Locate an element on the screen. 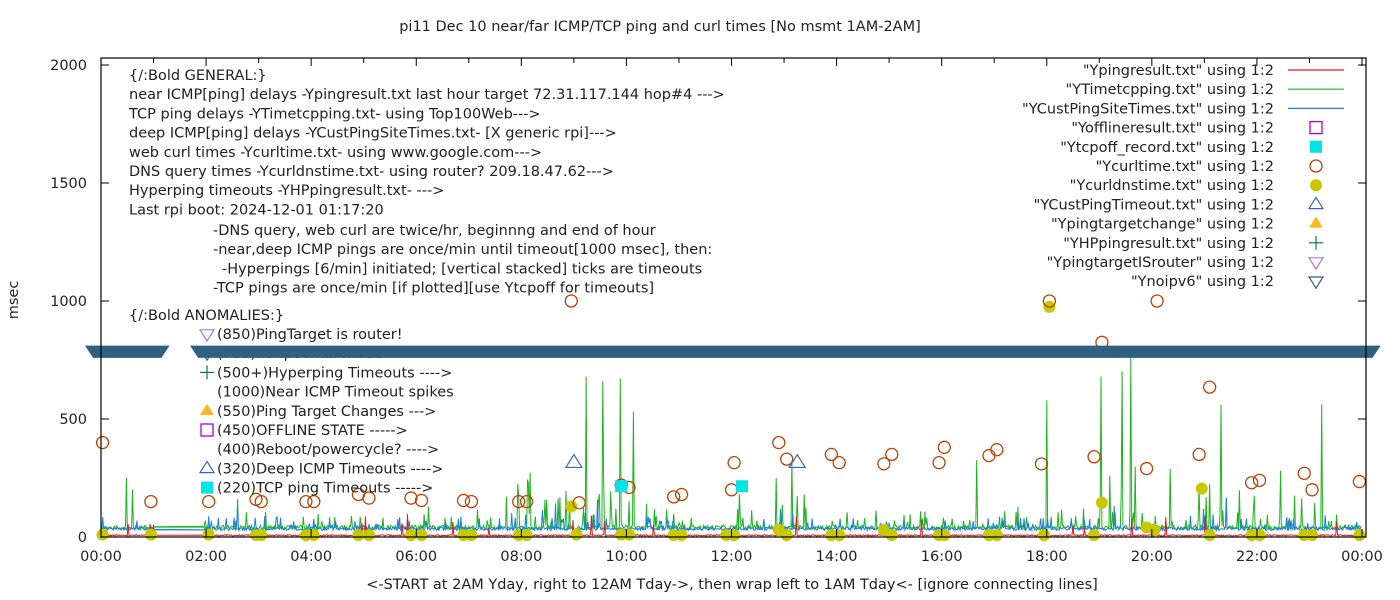  legend-symbol-plus is located at coordinates (1316, 242).